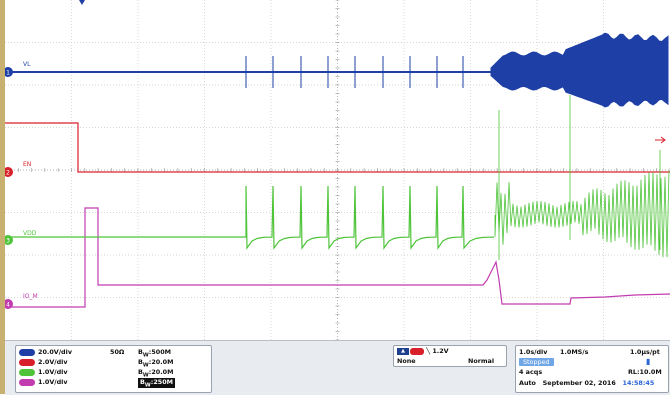 The height and width of the screenshot is (395, 670). I want to click on trigger-coupling: None, so click(406, 361).